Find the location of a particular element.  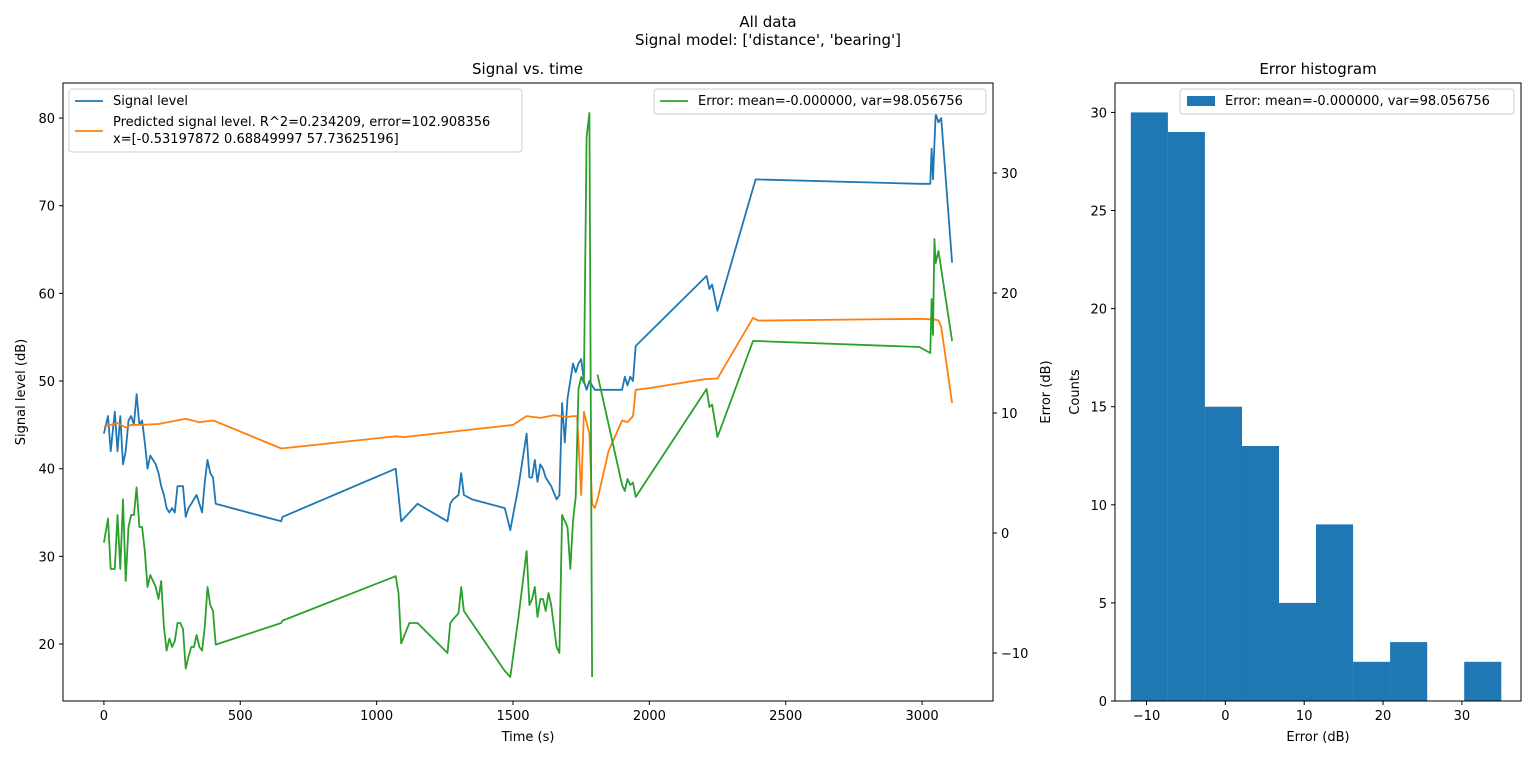

legend-swatch-histogram is located at coordinates (1201, 101).